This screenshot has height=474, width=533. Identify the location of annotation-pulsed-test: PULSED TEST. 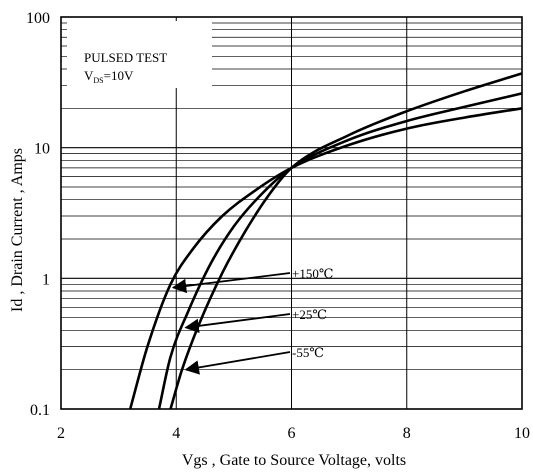
(125, 57).